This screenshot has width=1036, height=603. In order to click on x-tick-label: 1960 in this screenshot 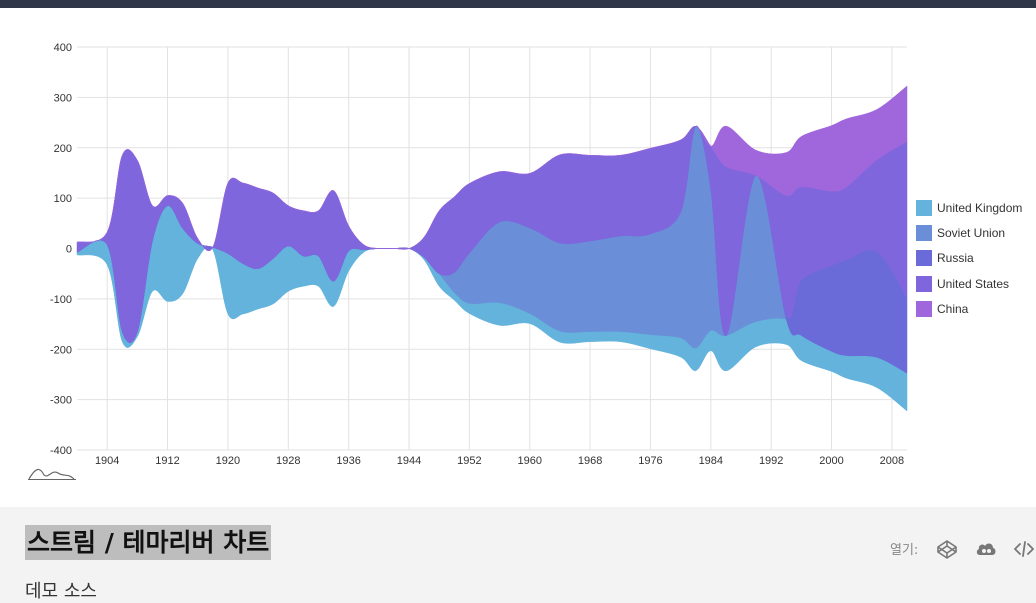, I will do `click(529, 461)`.